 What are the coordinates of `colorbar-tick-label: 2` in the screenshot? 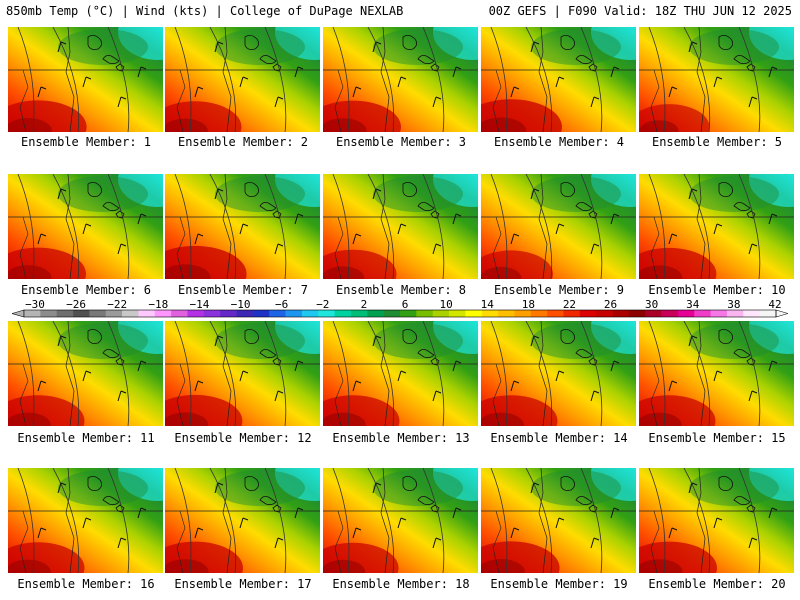 It's located at (364, 305).